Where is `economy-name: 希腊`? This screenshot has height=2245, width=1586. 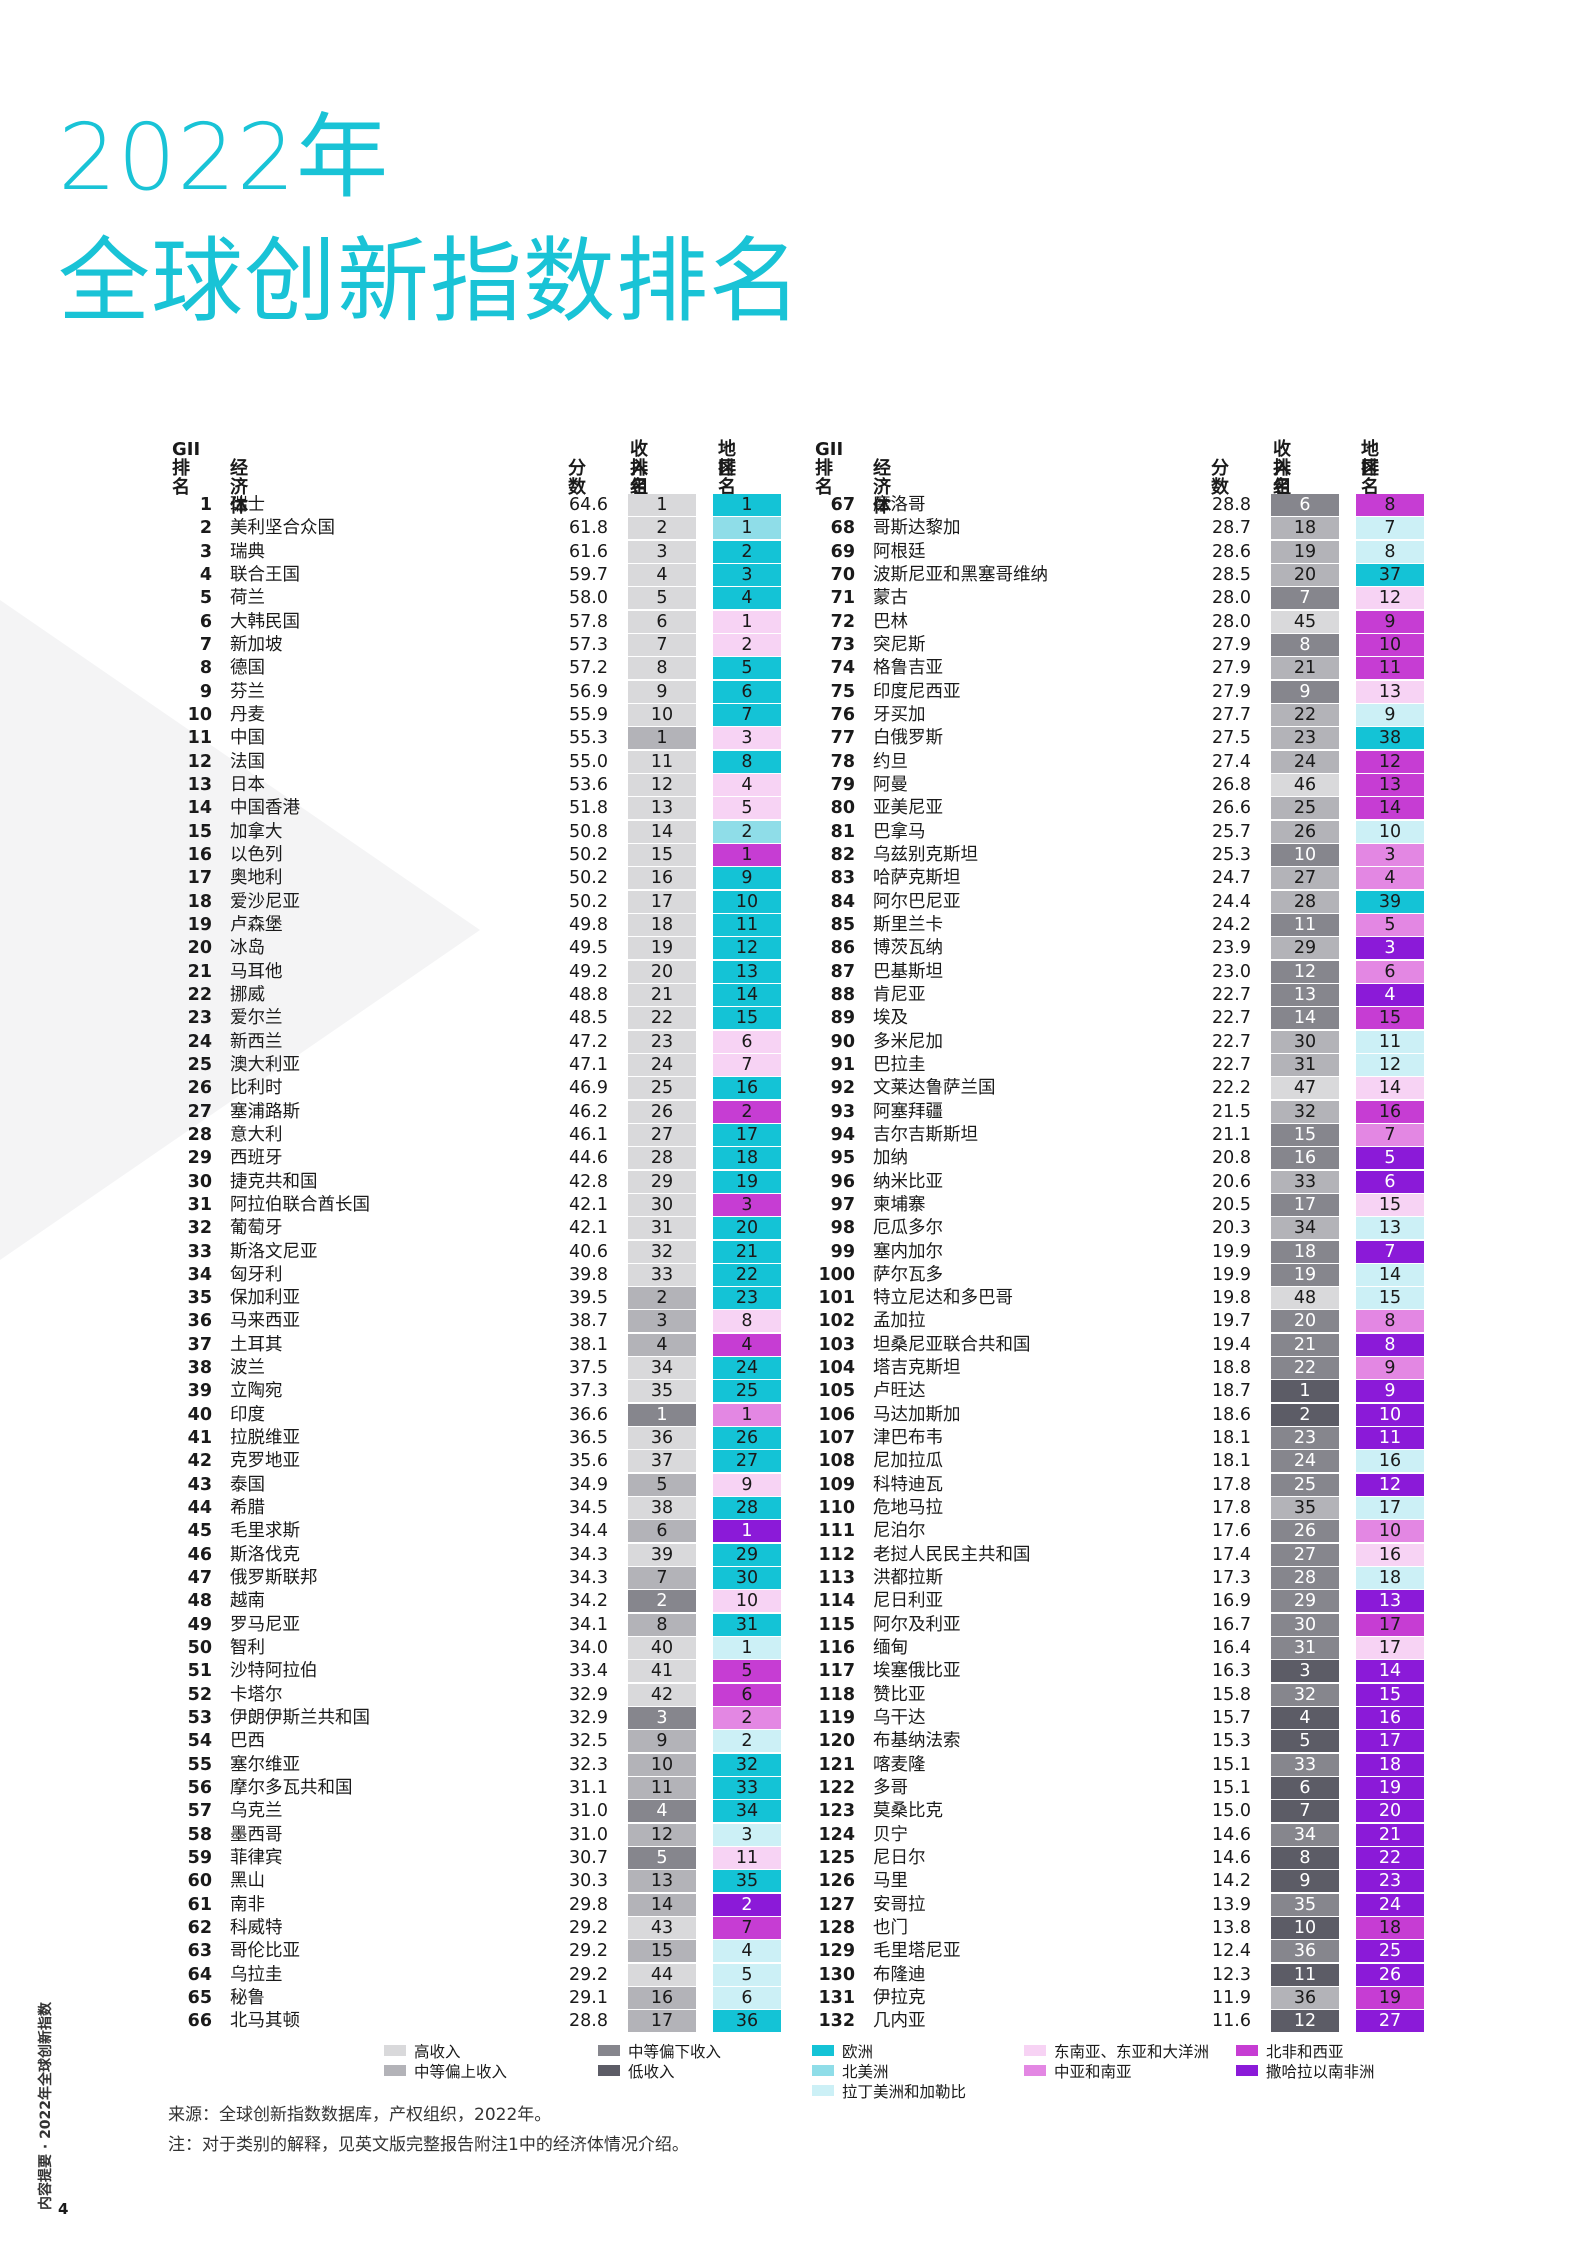
economy-name: 希腊 is located at coordinates (247, 1508).